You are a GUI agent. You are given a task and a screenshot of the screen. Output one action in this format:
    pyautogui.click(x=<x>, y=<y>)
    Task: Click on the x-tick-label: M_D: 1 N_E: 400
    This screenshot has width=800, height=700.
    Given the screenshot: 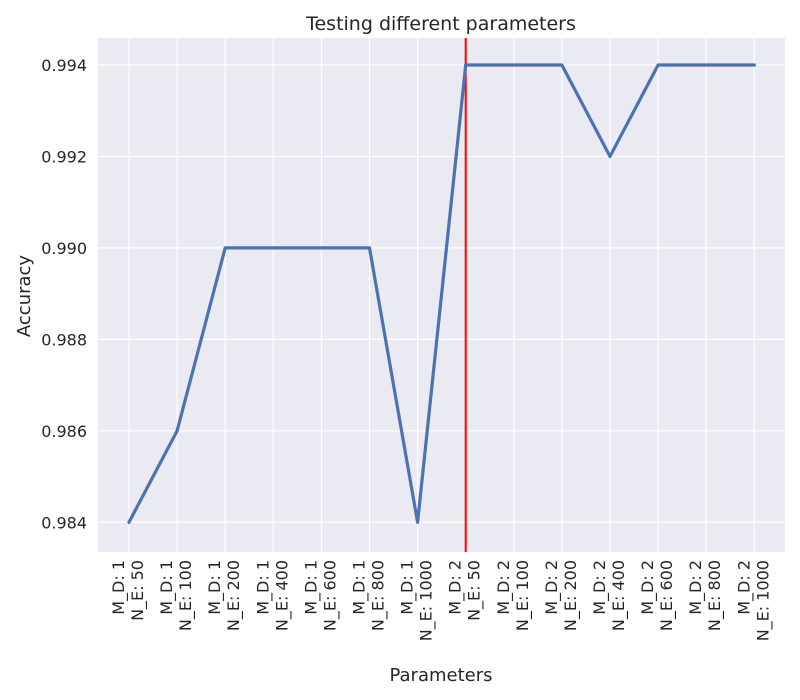 What is the action you would take?
    pyautogui.click(x=272, y=595)
    